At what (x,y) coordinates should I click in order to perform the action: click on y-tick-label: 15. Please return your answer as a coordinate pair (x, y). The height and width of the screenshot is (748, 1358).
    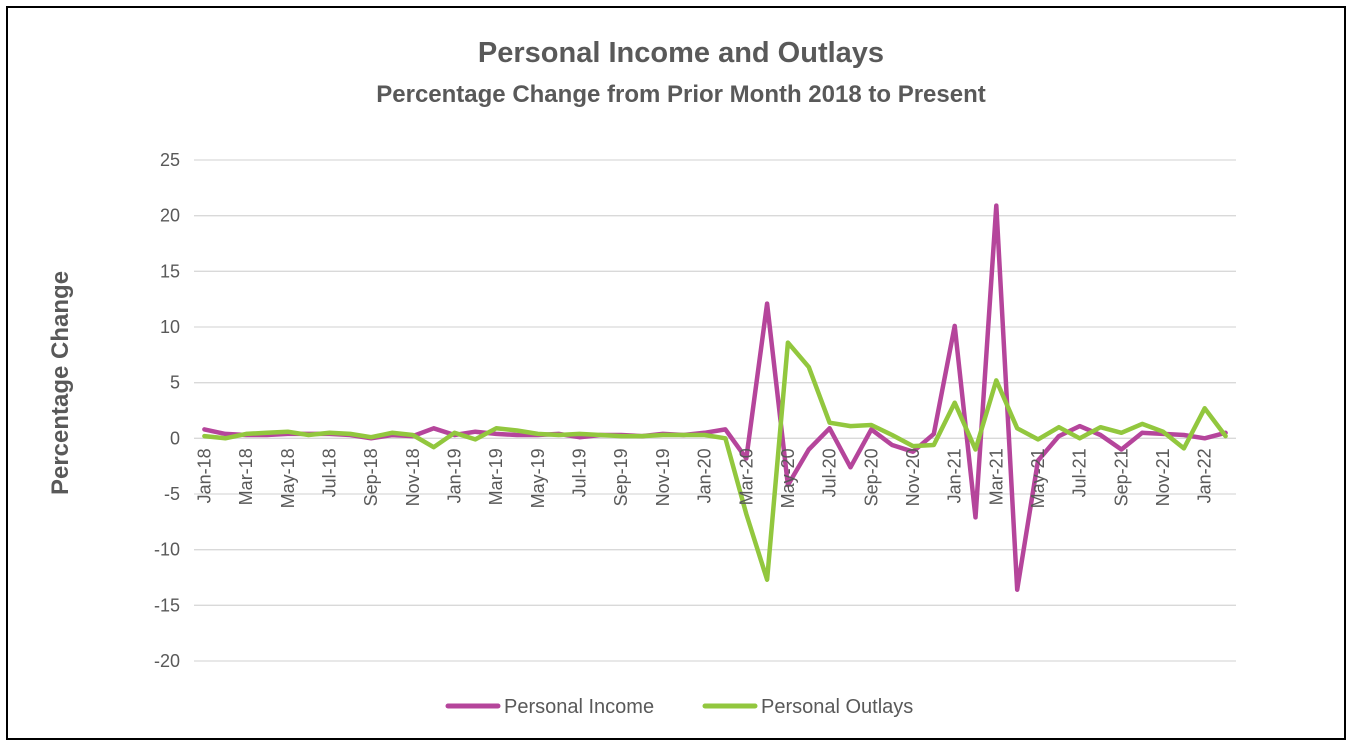
    Looking at the image, I should click on (170, 271).